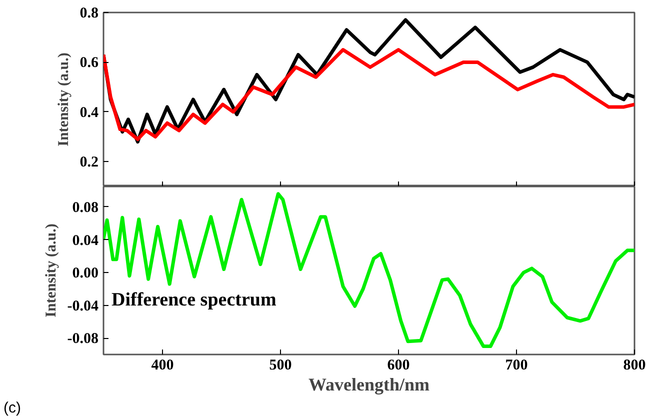 This screenshot has width=646, height=416. I want to click on x-tick-label: 600, so click(398, 366).